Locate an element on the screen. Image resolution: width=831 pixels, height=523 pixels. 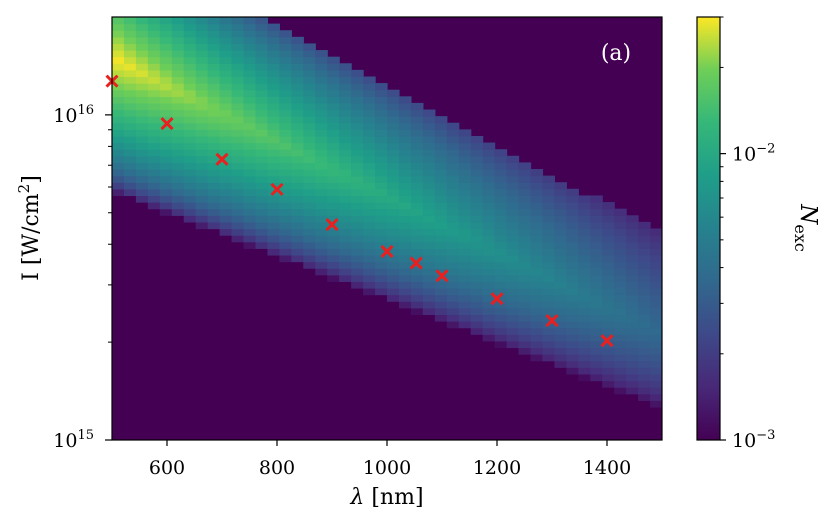
colorbar-axis: 10−3 10−2 is located at coordinates (747, 234).